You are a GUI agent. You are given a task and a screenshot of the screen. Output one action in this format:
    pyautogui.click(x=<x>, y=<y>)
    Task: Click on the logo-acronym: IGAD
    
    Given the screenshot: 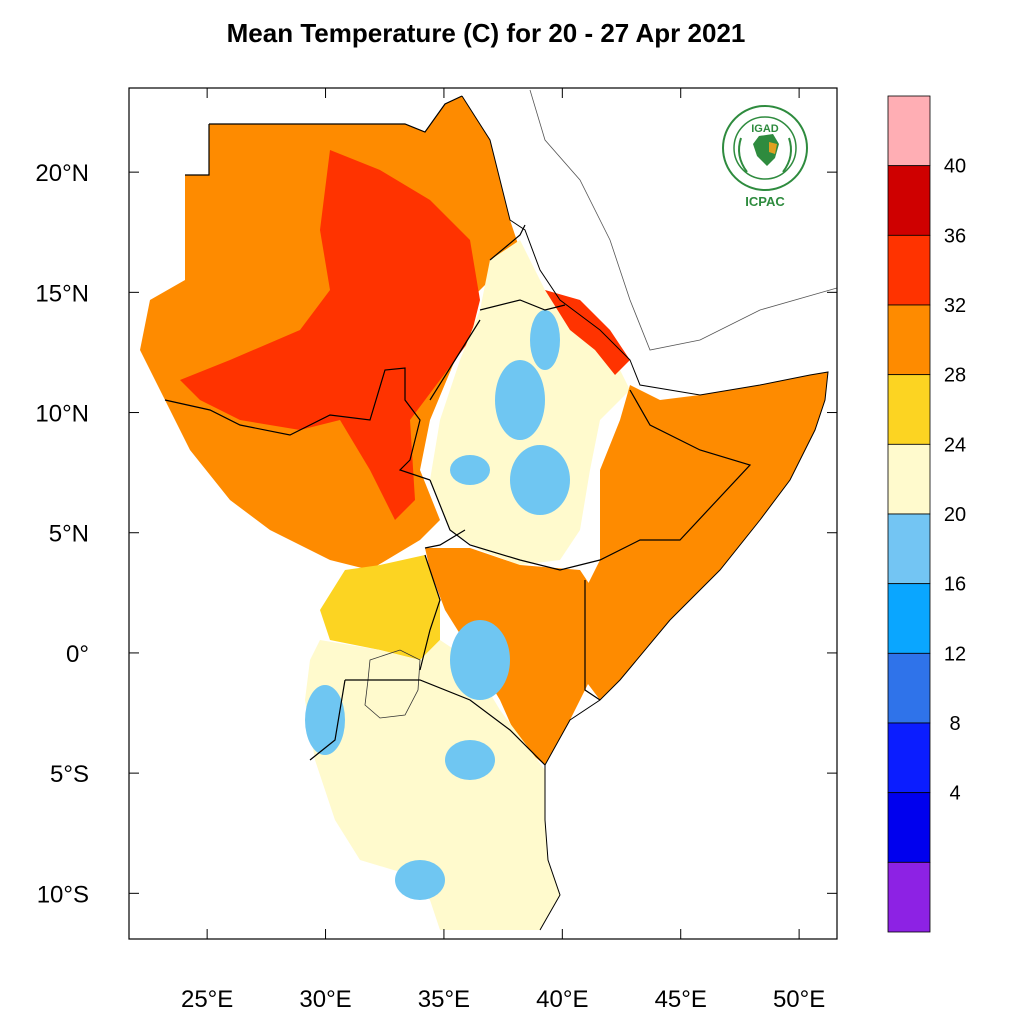 What is the action you would take?
    pyautogui.click(x=765, y=129)
    